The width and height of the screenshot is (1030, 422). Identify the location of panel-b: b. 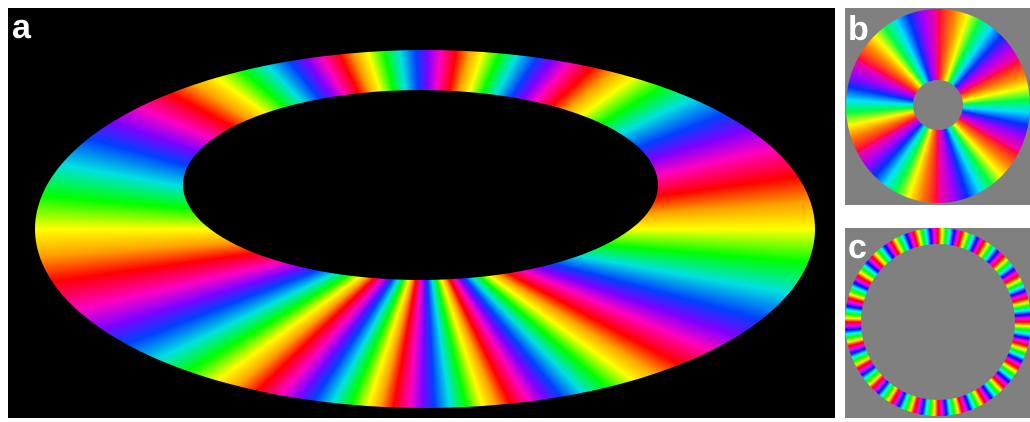
(937, 106).